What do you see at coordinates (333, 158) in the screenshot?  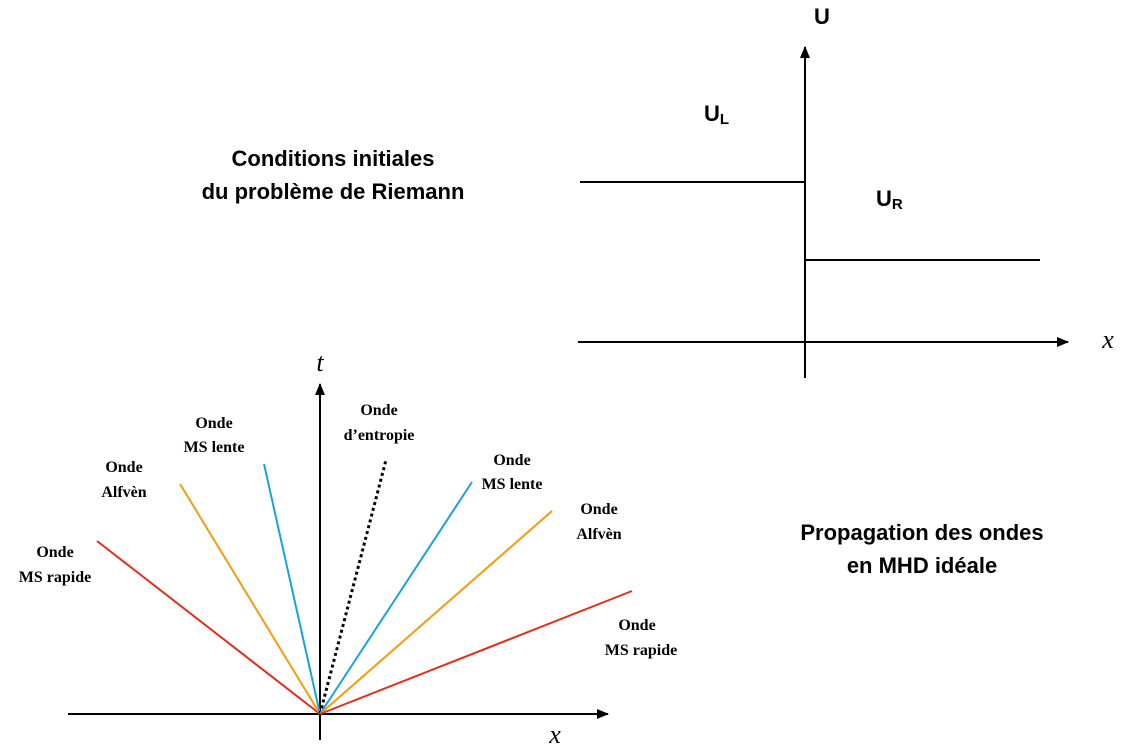 I see `initial-conditions-caption-line1: Conditions initiales` at bounding box center [333, 158].